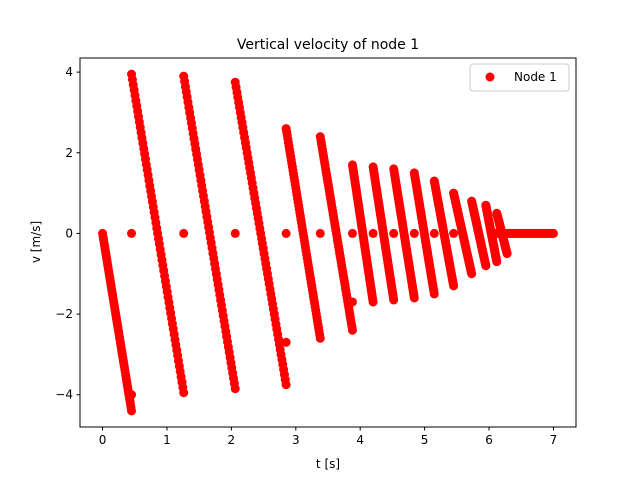  I want to click on y-tick-label: 4, so click(69, 72).